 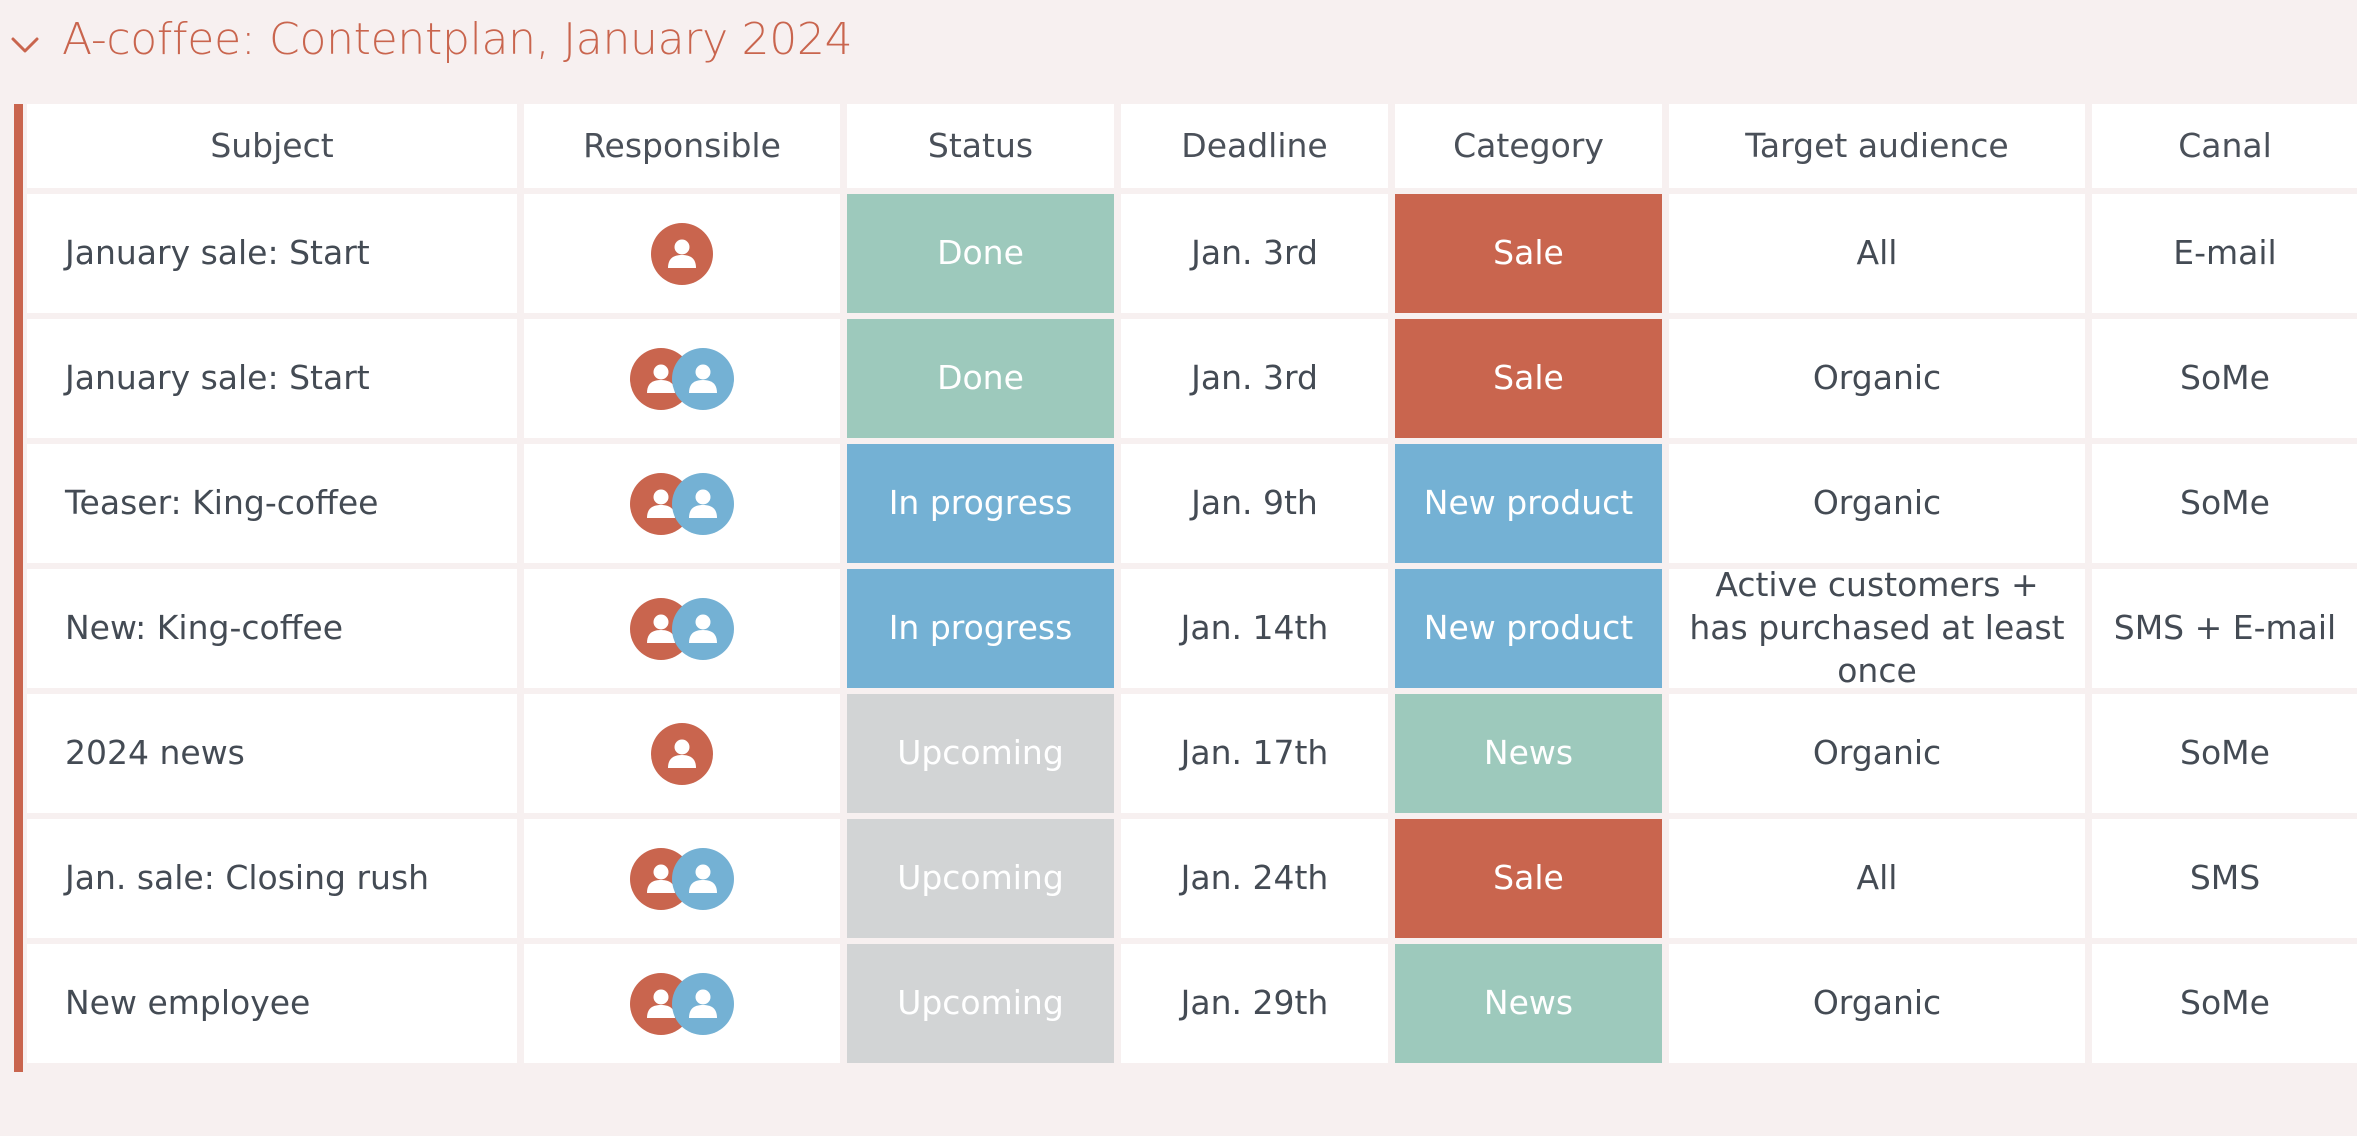 I want to click on column-header-subject: Subject, so click(x=272, y=146).